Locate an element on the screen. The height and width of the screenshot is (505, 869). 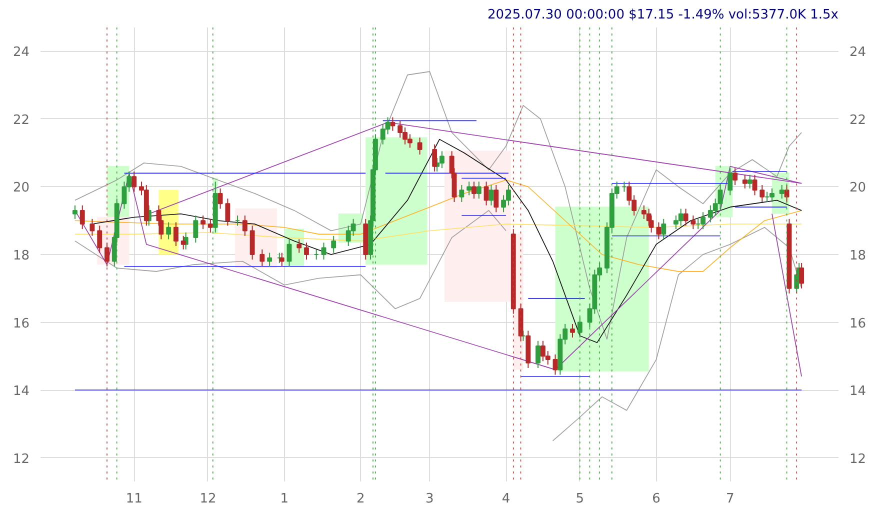
y-tick-label: 18 is located at coordinates (21, 256).